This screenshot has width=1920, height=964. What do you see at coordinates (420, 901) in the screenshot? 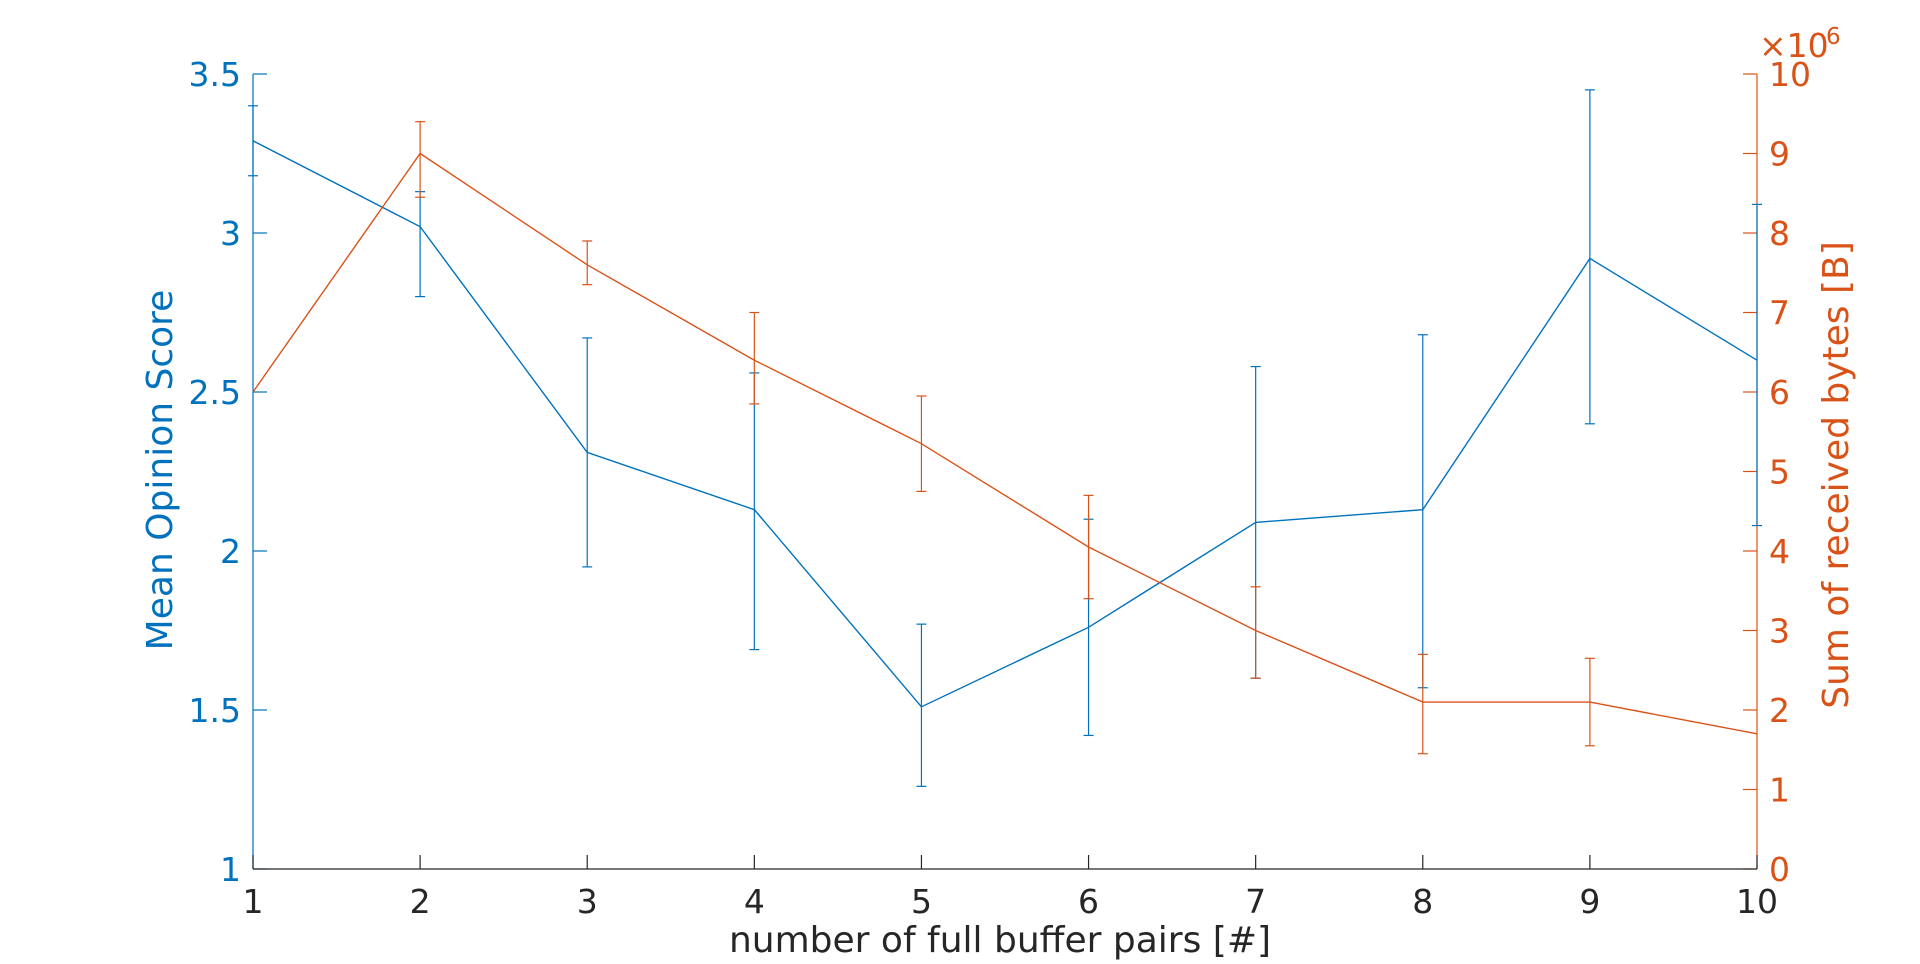
I see `x-tick-label: 2` at bounding box center [420, 901].